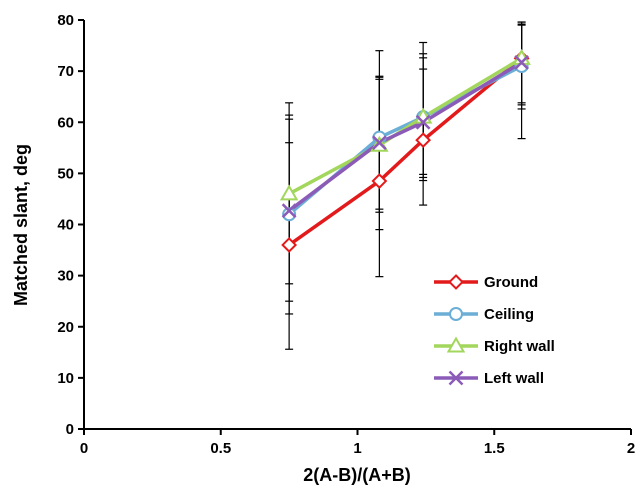  What do you see at coordinates (357, 475) in the screenshot?
I see `x-axis-label: 2(A-B)/(A+B)` at bounding box center [357, 475].